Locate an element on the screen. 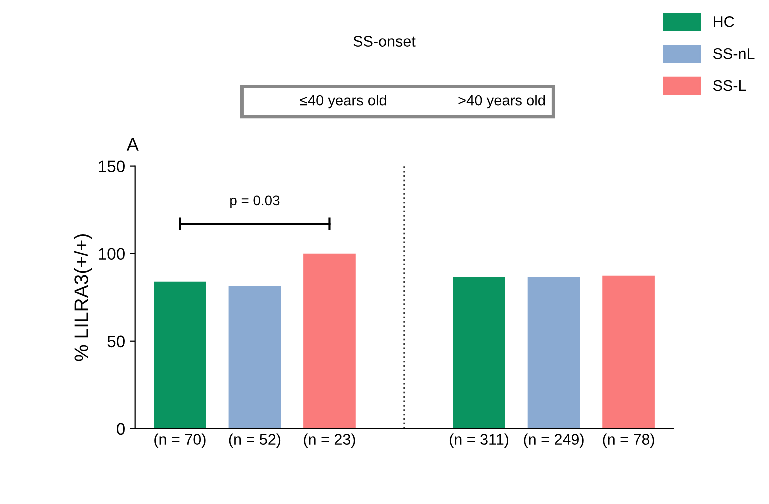  annotation: p = 0.03 is located at coordinates (255, 202).